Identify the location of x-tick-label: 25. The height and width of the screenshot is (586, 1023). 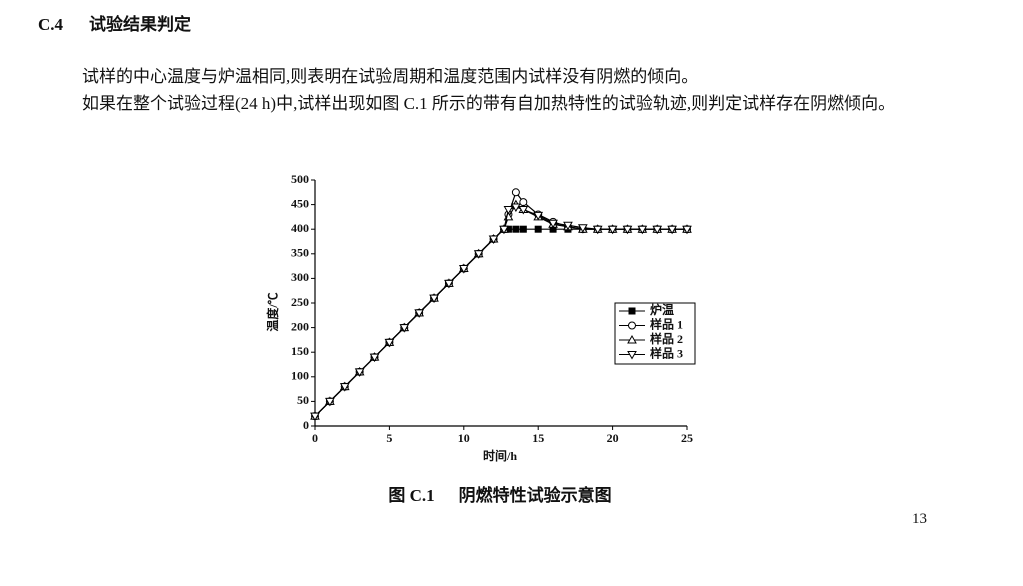
(687, 438).